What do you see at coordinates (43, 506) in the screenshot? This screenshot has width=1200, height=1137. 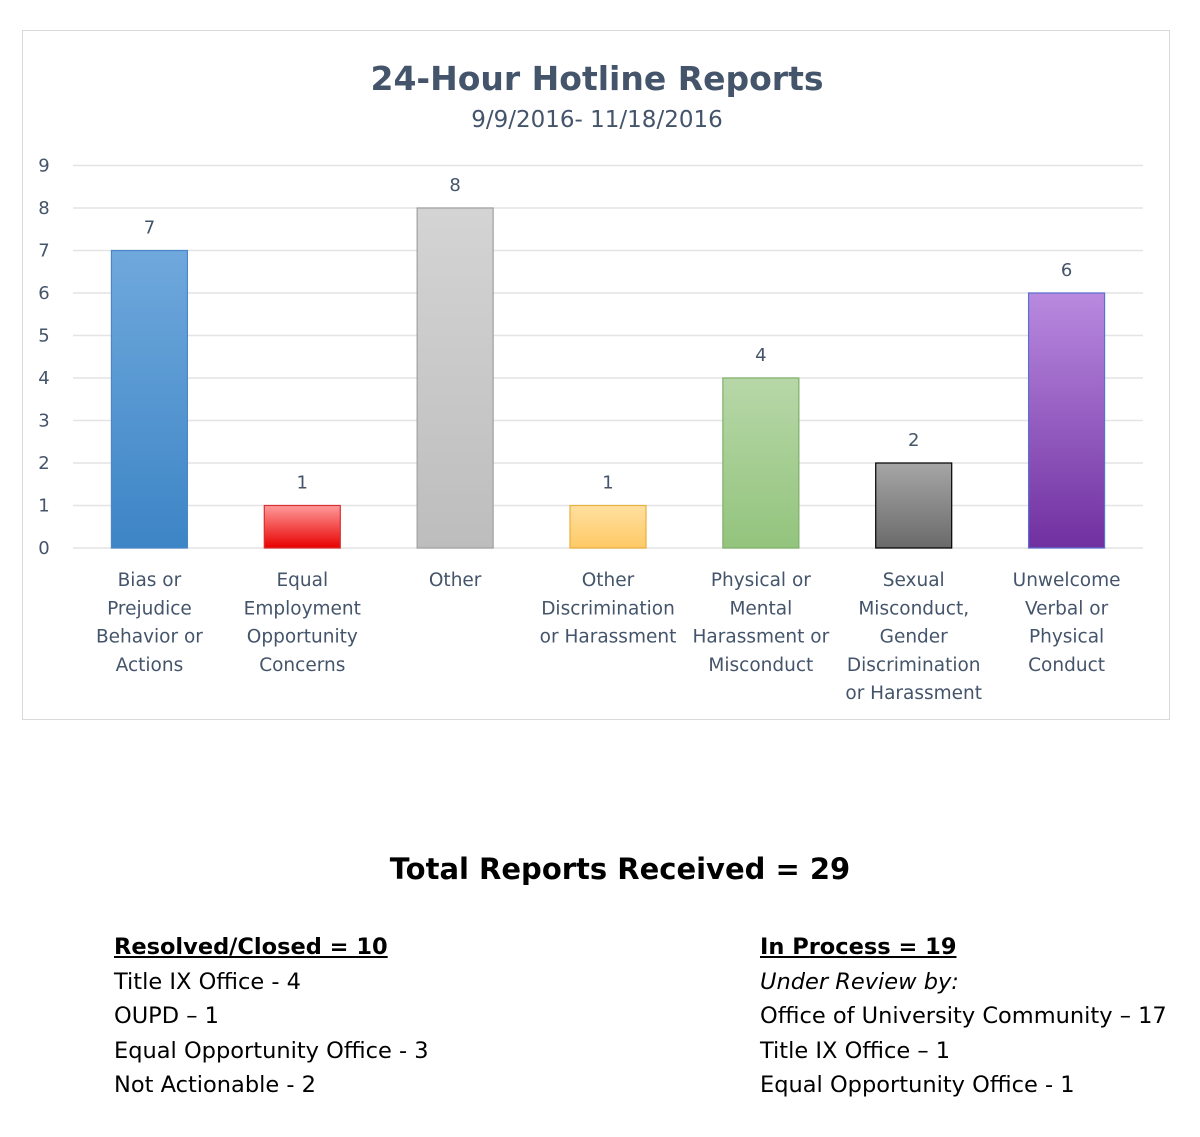 I see `y-tick-label: 1` at bounding box center [43, 506].